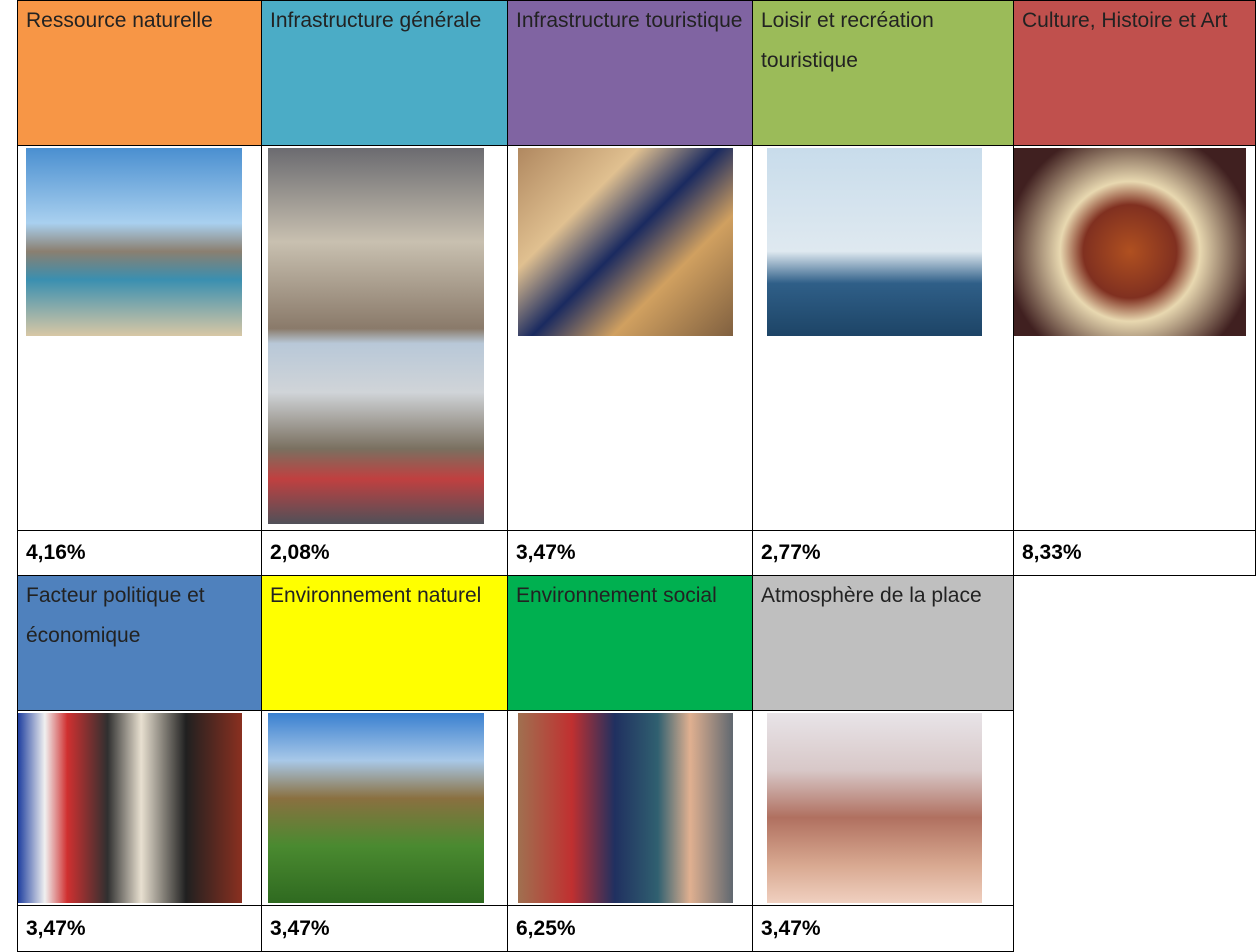  I want to click on header-cell: Infrastructure générale, so click(384, 73).